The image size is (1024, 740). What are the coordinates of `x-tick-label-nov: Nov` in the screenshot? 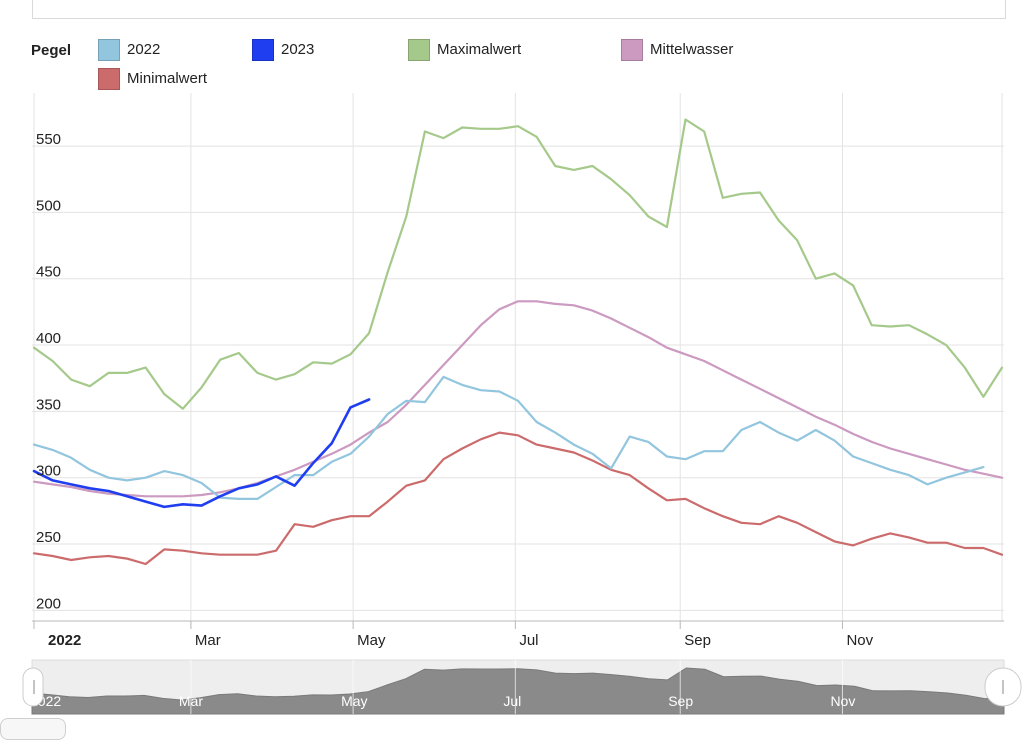 It's located at (859, 640).